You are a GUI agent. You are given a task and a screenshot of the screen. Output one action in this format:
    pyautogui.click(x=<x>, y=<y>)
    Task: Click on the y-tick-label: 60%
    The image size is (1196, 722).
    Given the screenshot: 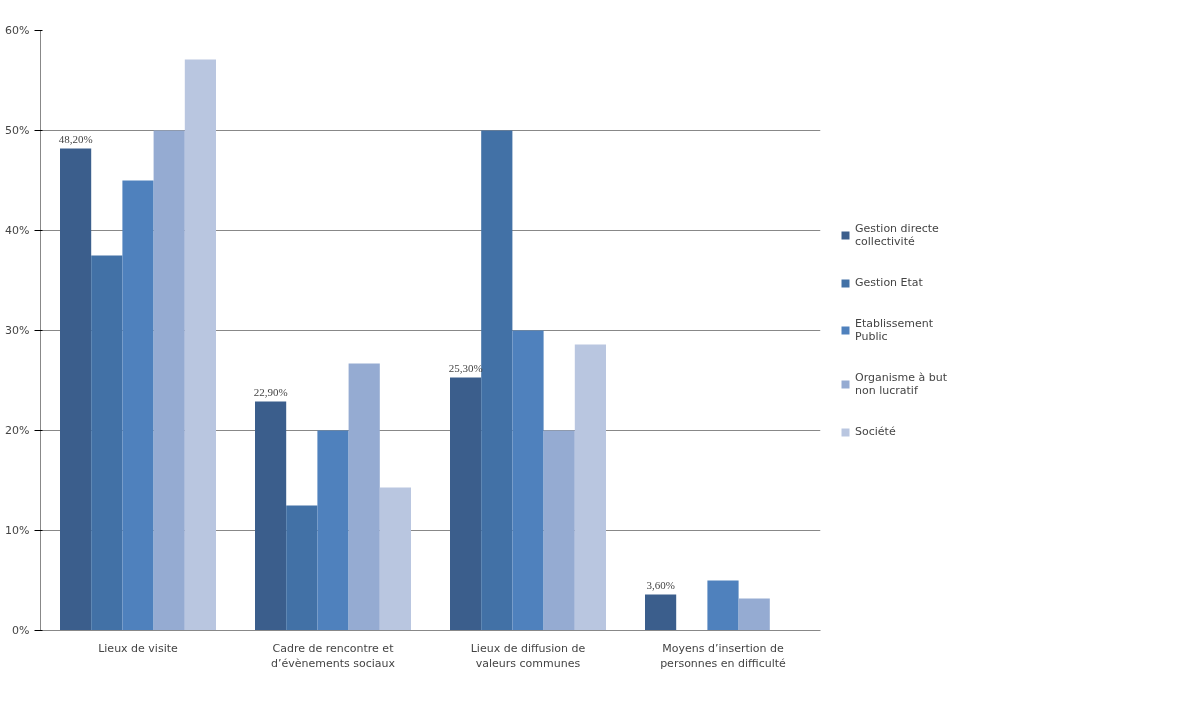 What is the action you would take?
    pyautogui.click(x=17, y=30)
    